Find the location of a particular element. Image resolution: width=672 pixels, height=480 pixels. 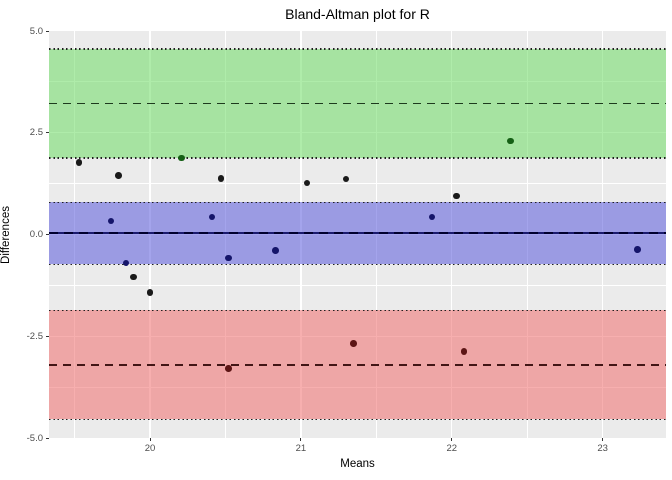

y-axis-tick-label: 5.0 is located at coordinates (36, 31).